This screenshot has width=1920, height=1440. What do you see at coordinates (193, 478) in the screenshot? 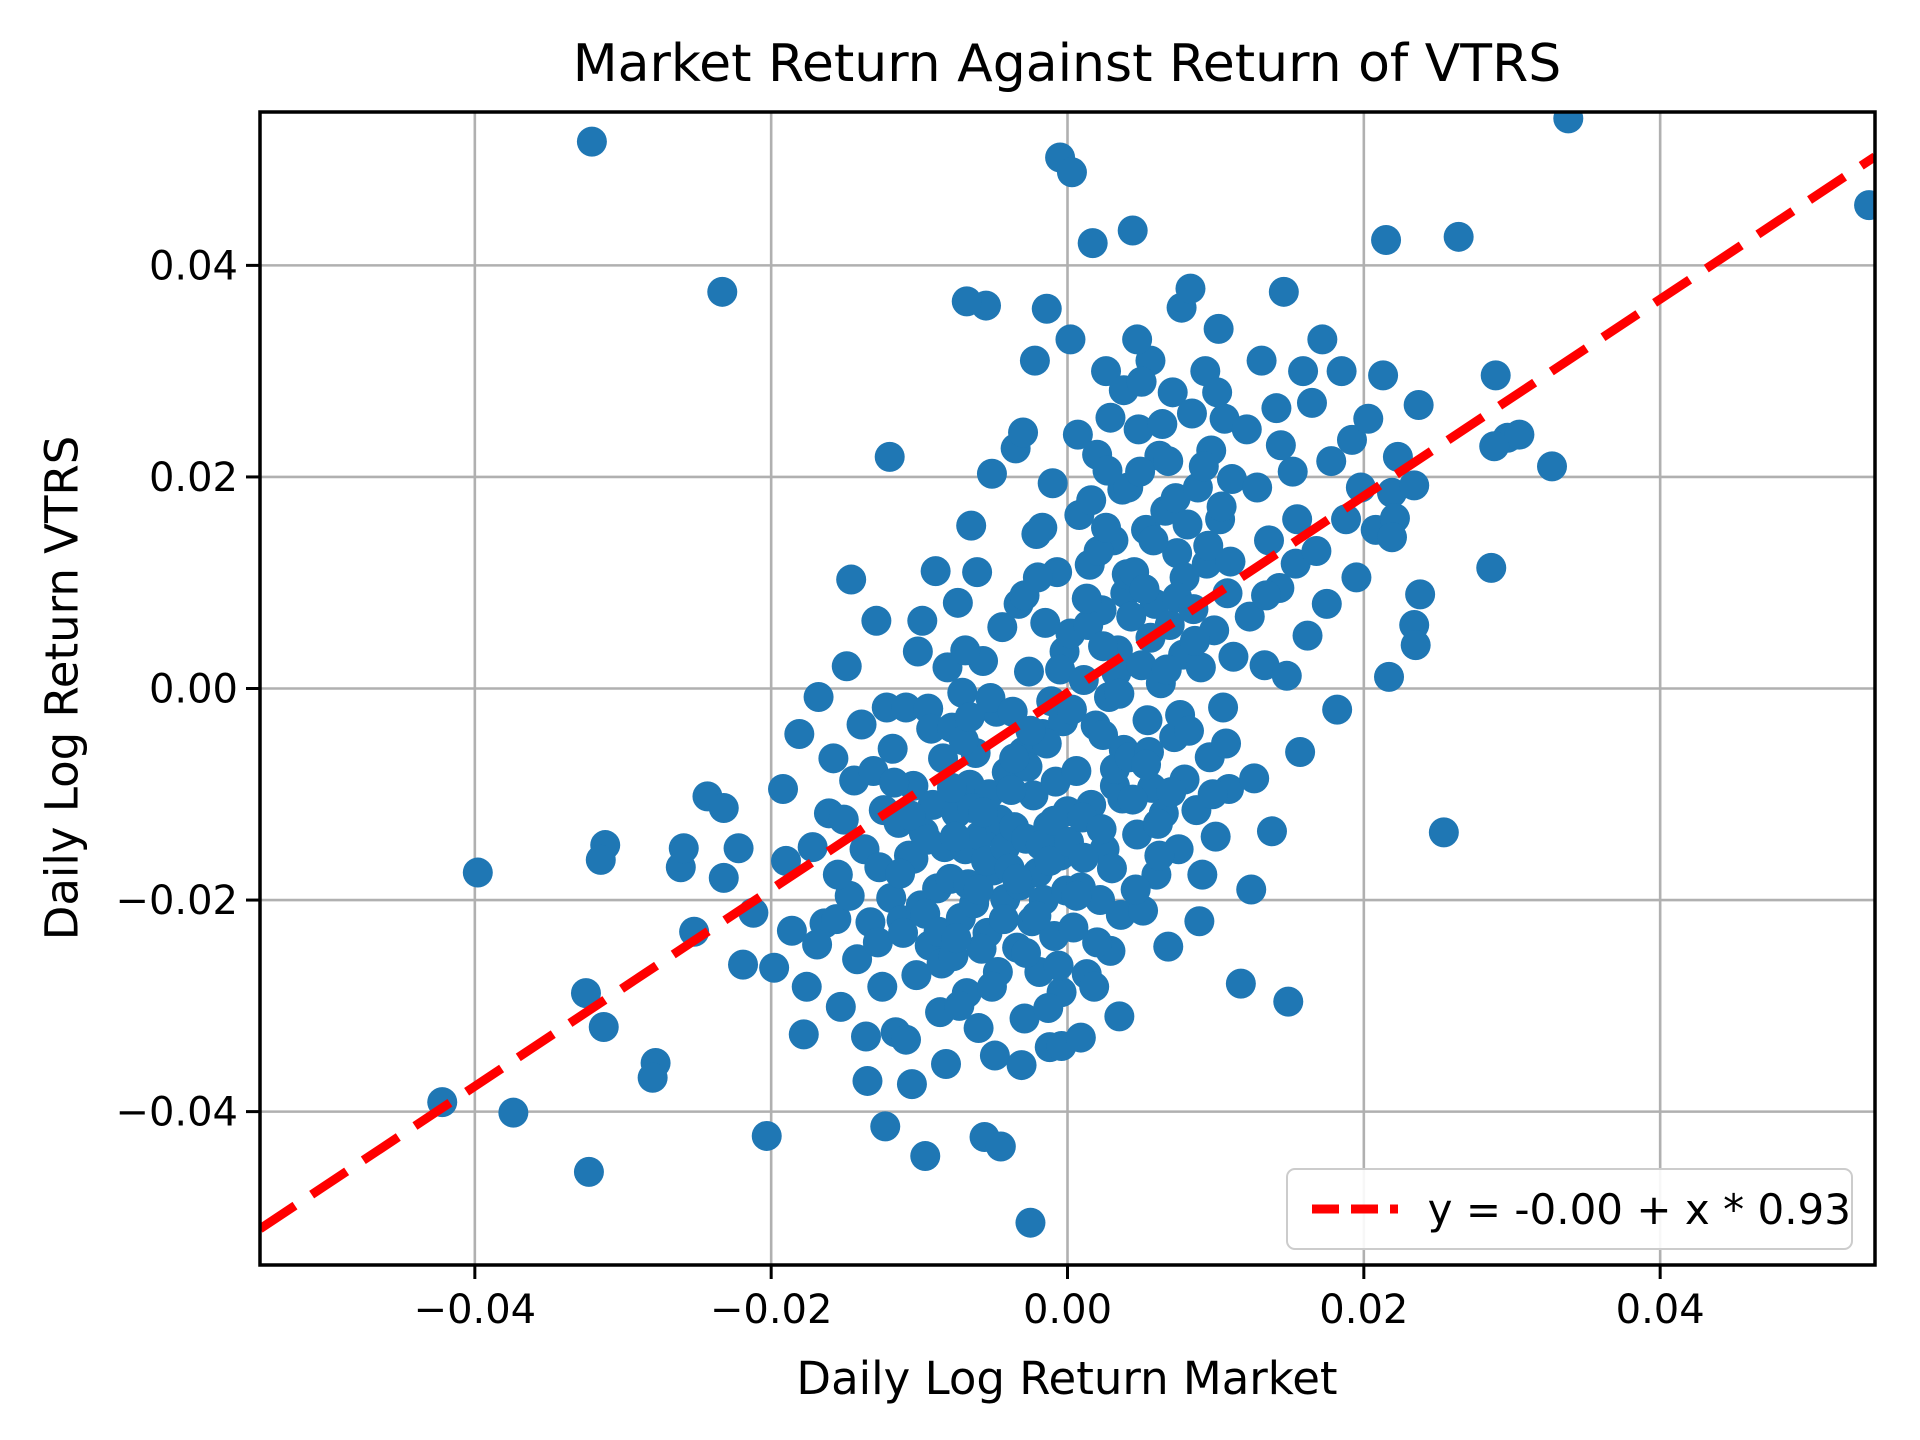
I see `y-tick-label: 0.02` at bounding box center [193, 478].